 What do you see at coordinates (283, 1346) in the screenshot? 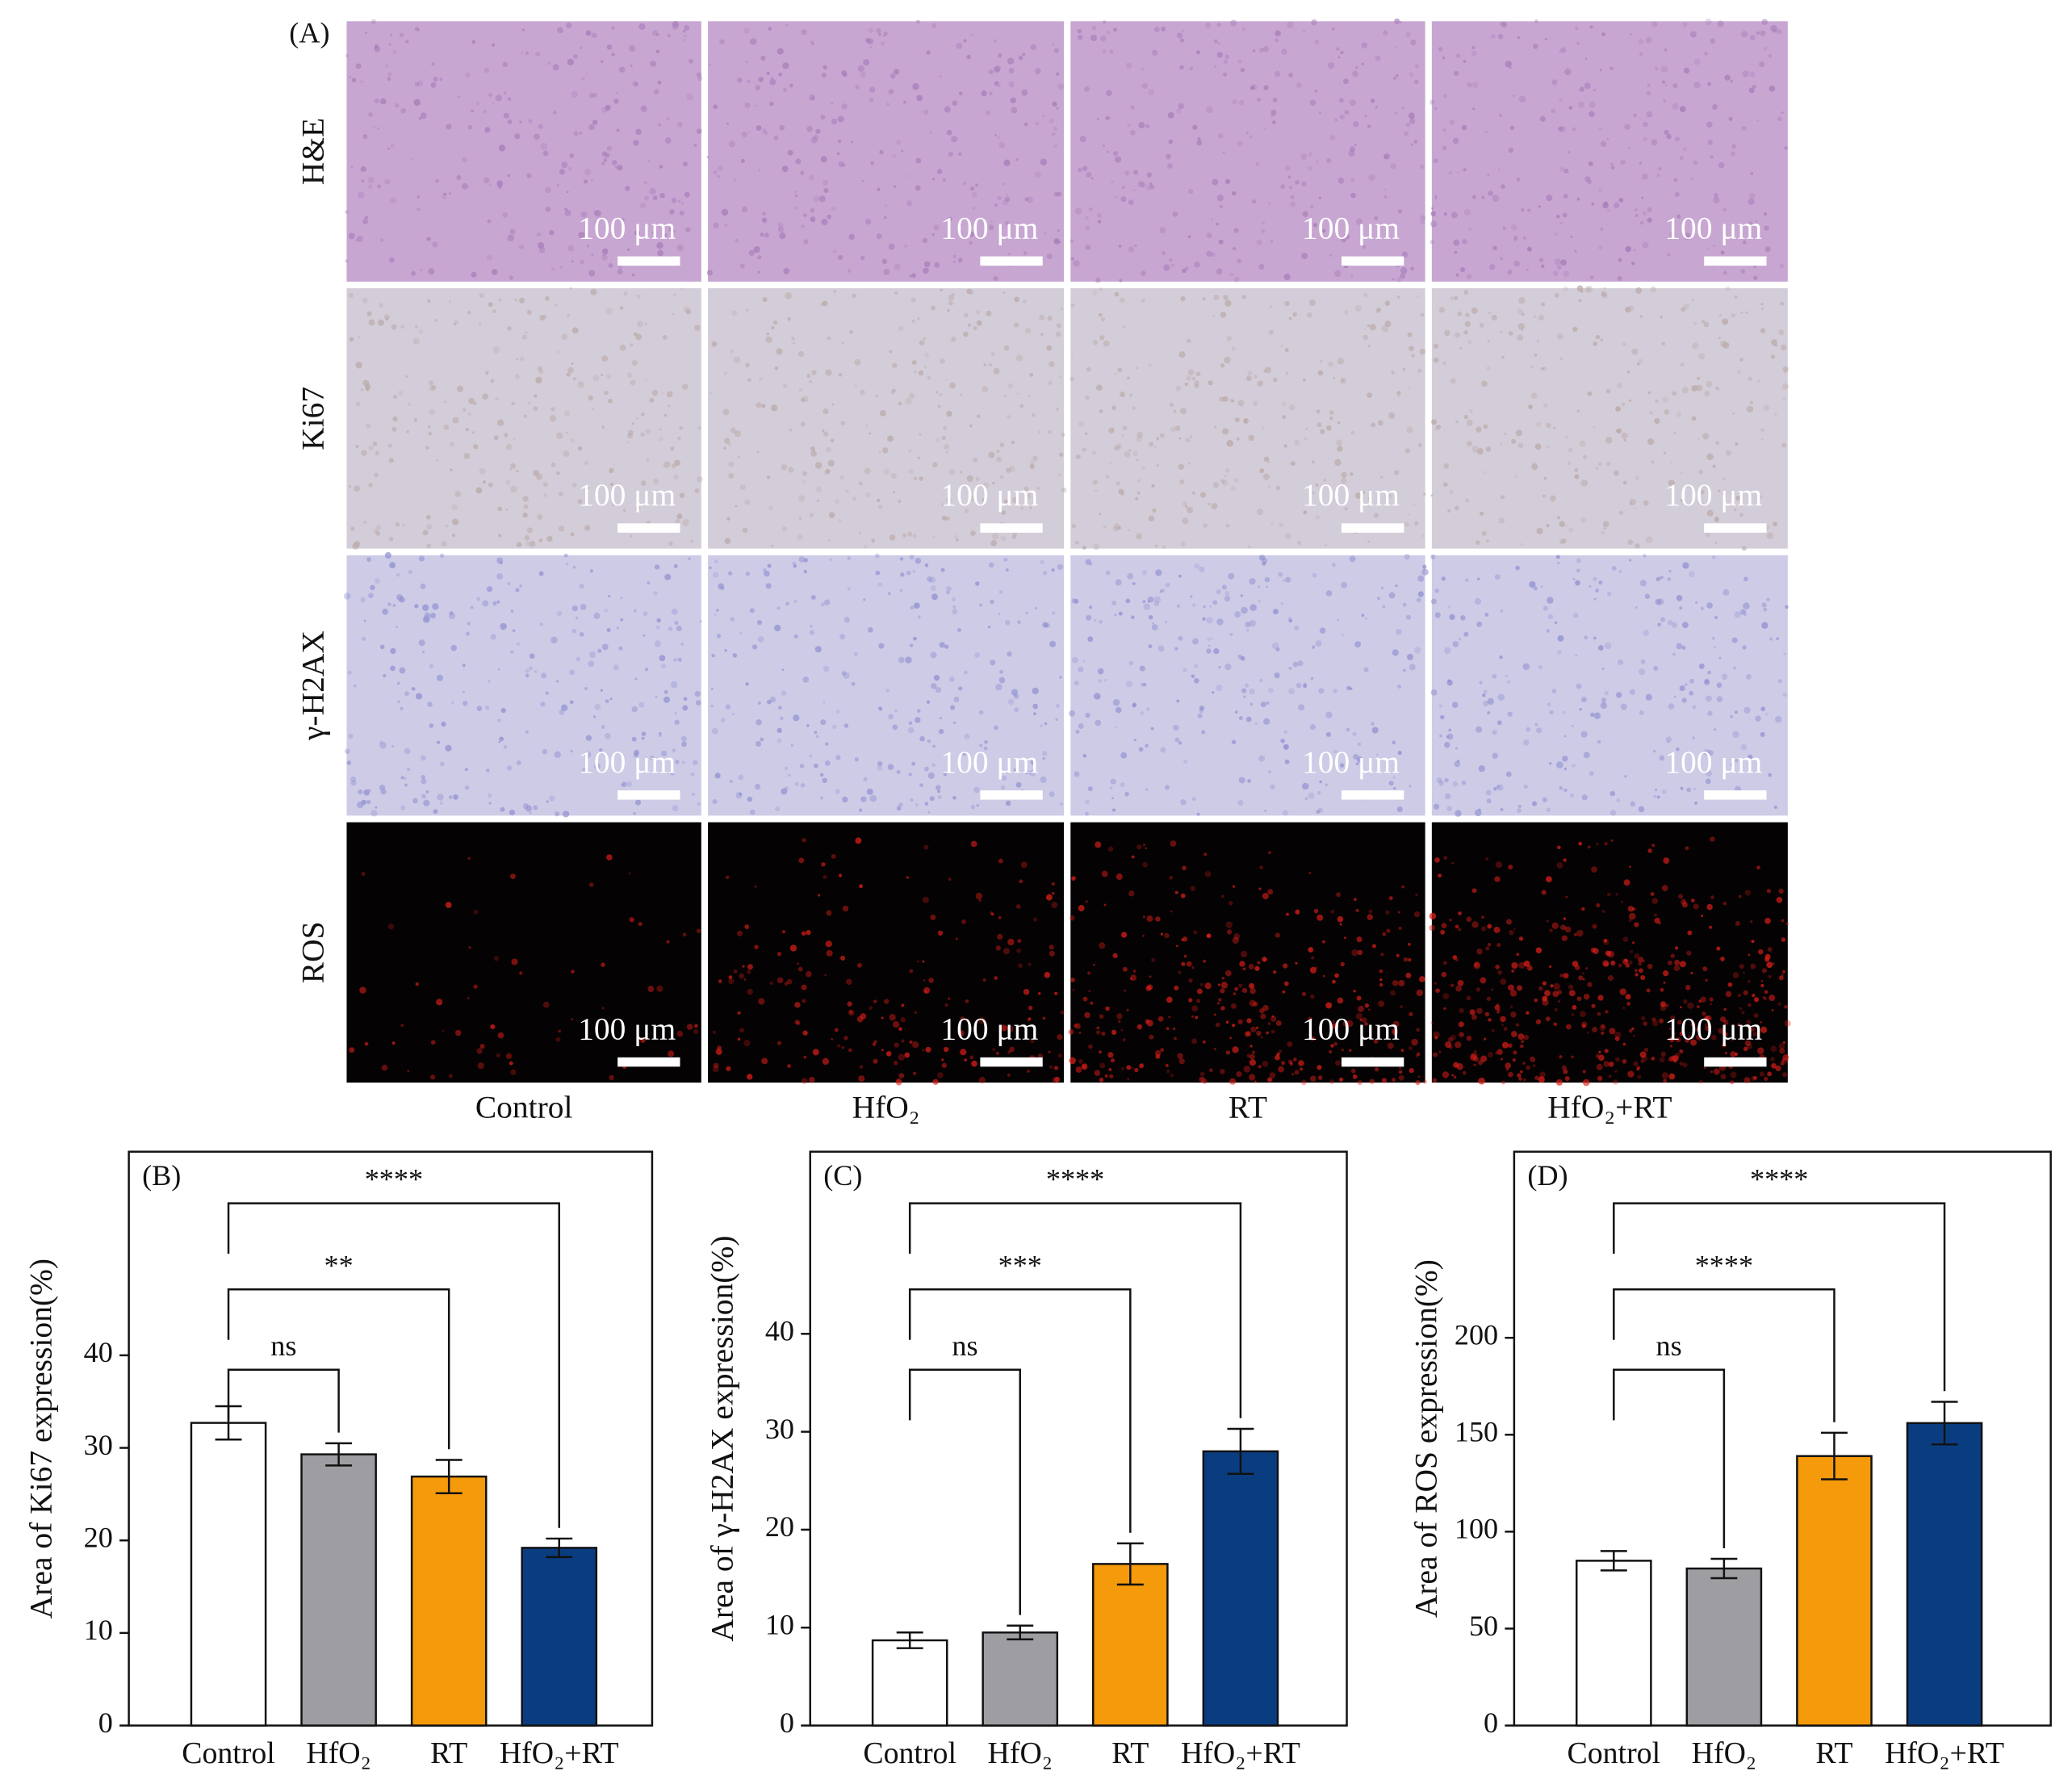
I see `significance-label: ns` at bounding box center [283, 1346].